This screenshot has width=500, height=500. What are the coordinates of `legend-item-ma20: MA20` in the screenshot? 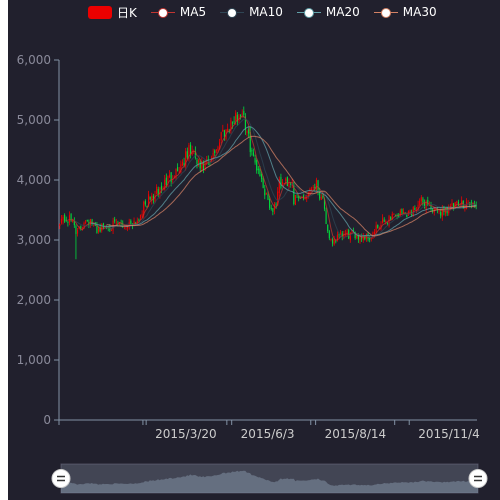 It's located at (328, 12).